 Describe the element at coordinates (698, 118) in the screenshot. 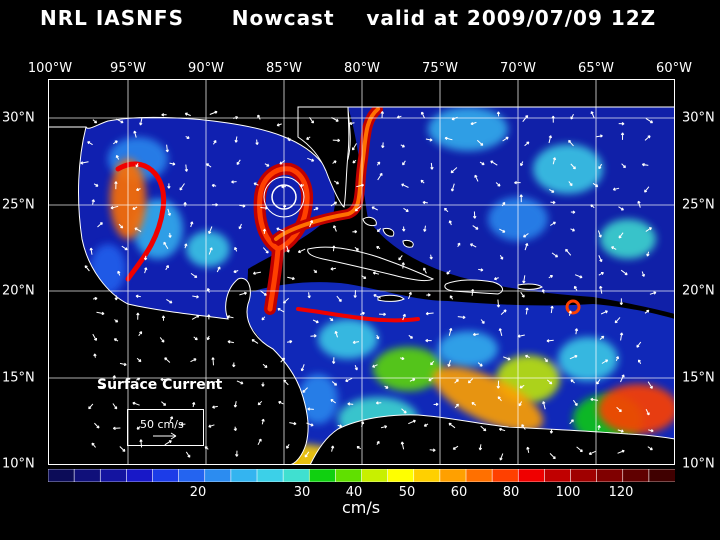

I see `lat-label-30n-right: 30°N` at that location.